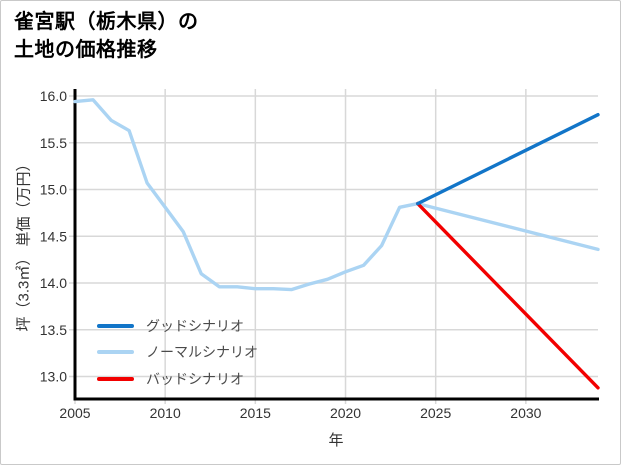 This screenshot has height=465, width=621. Describe the element at coordinates (53, 330) in the screenshot. I see `y-tick-label: 13.5` at that location.